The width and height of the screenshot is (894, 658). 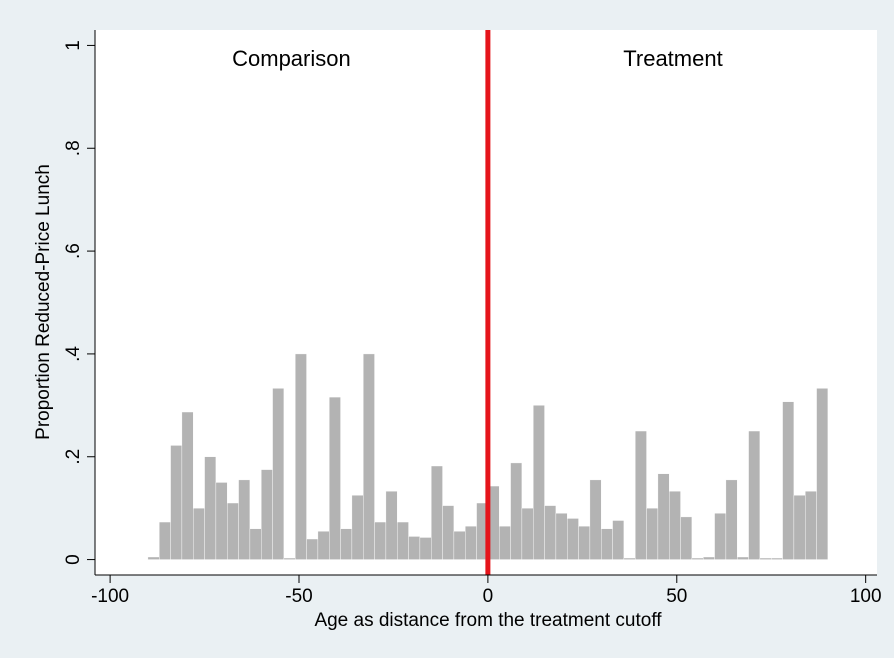 I want to click on y-tick-label: .4, so click(x=73, y=354).